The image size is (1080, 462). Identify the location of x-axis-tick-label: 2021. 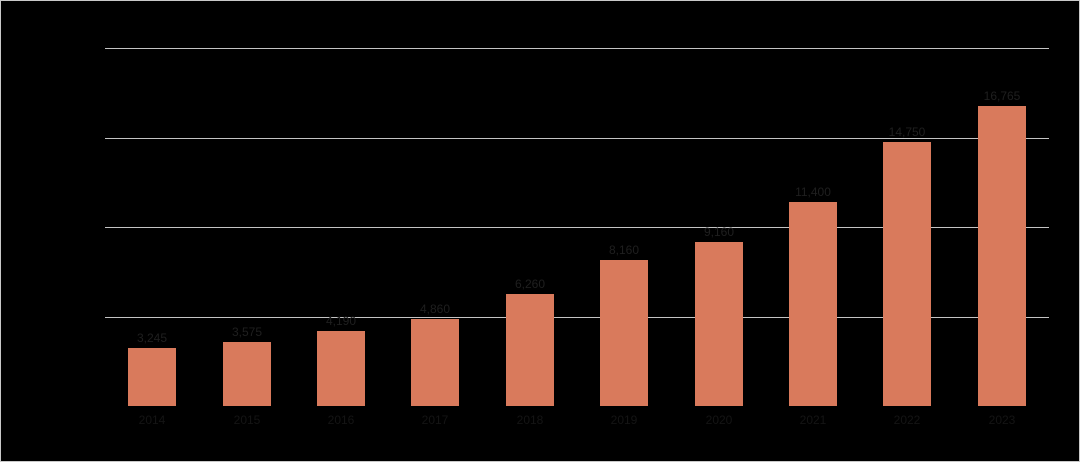
(813, 420).